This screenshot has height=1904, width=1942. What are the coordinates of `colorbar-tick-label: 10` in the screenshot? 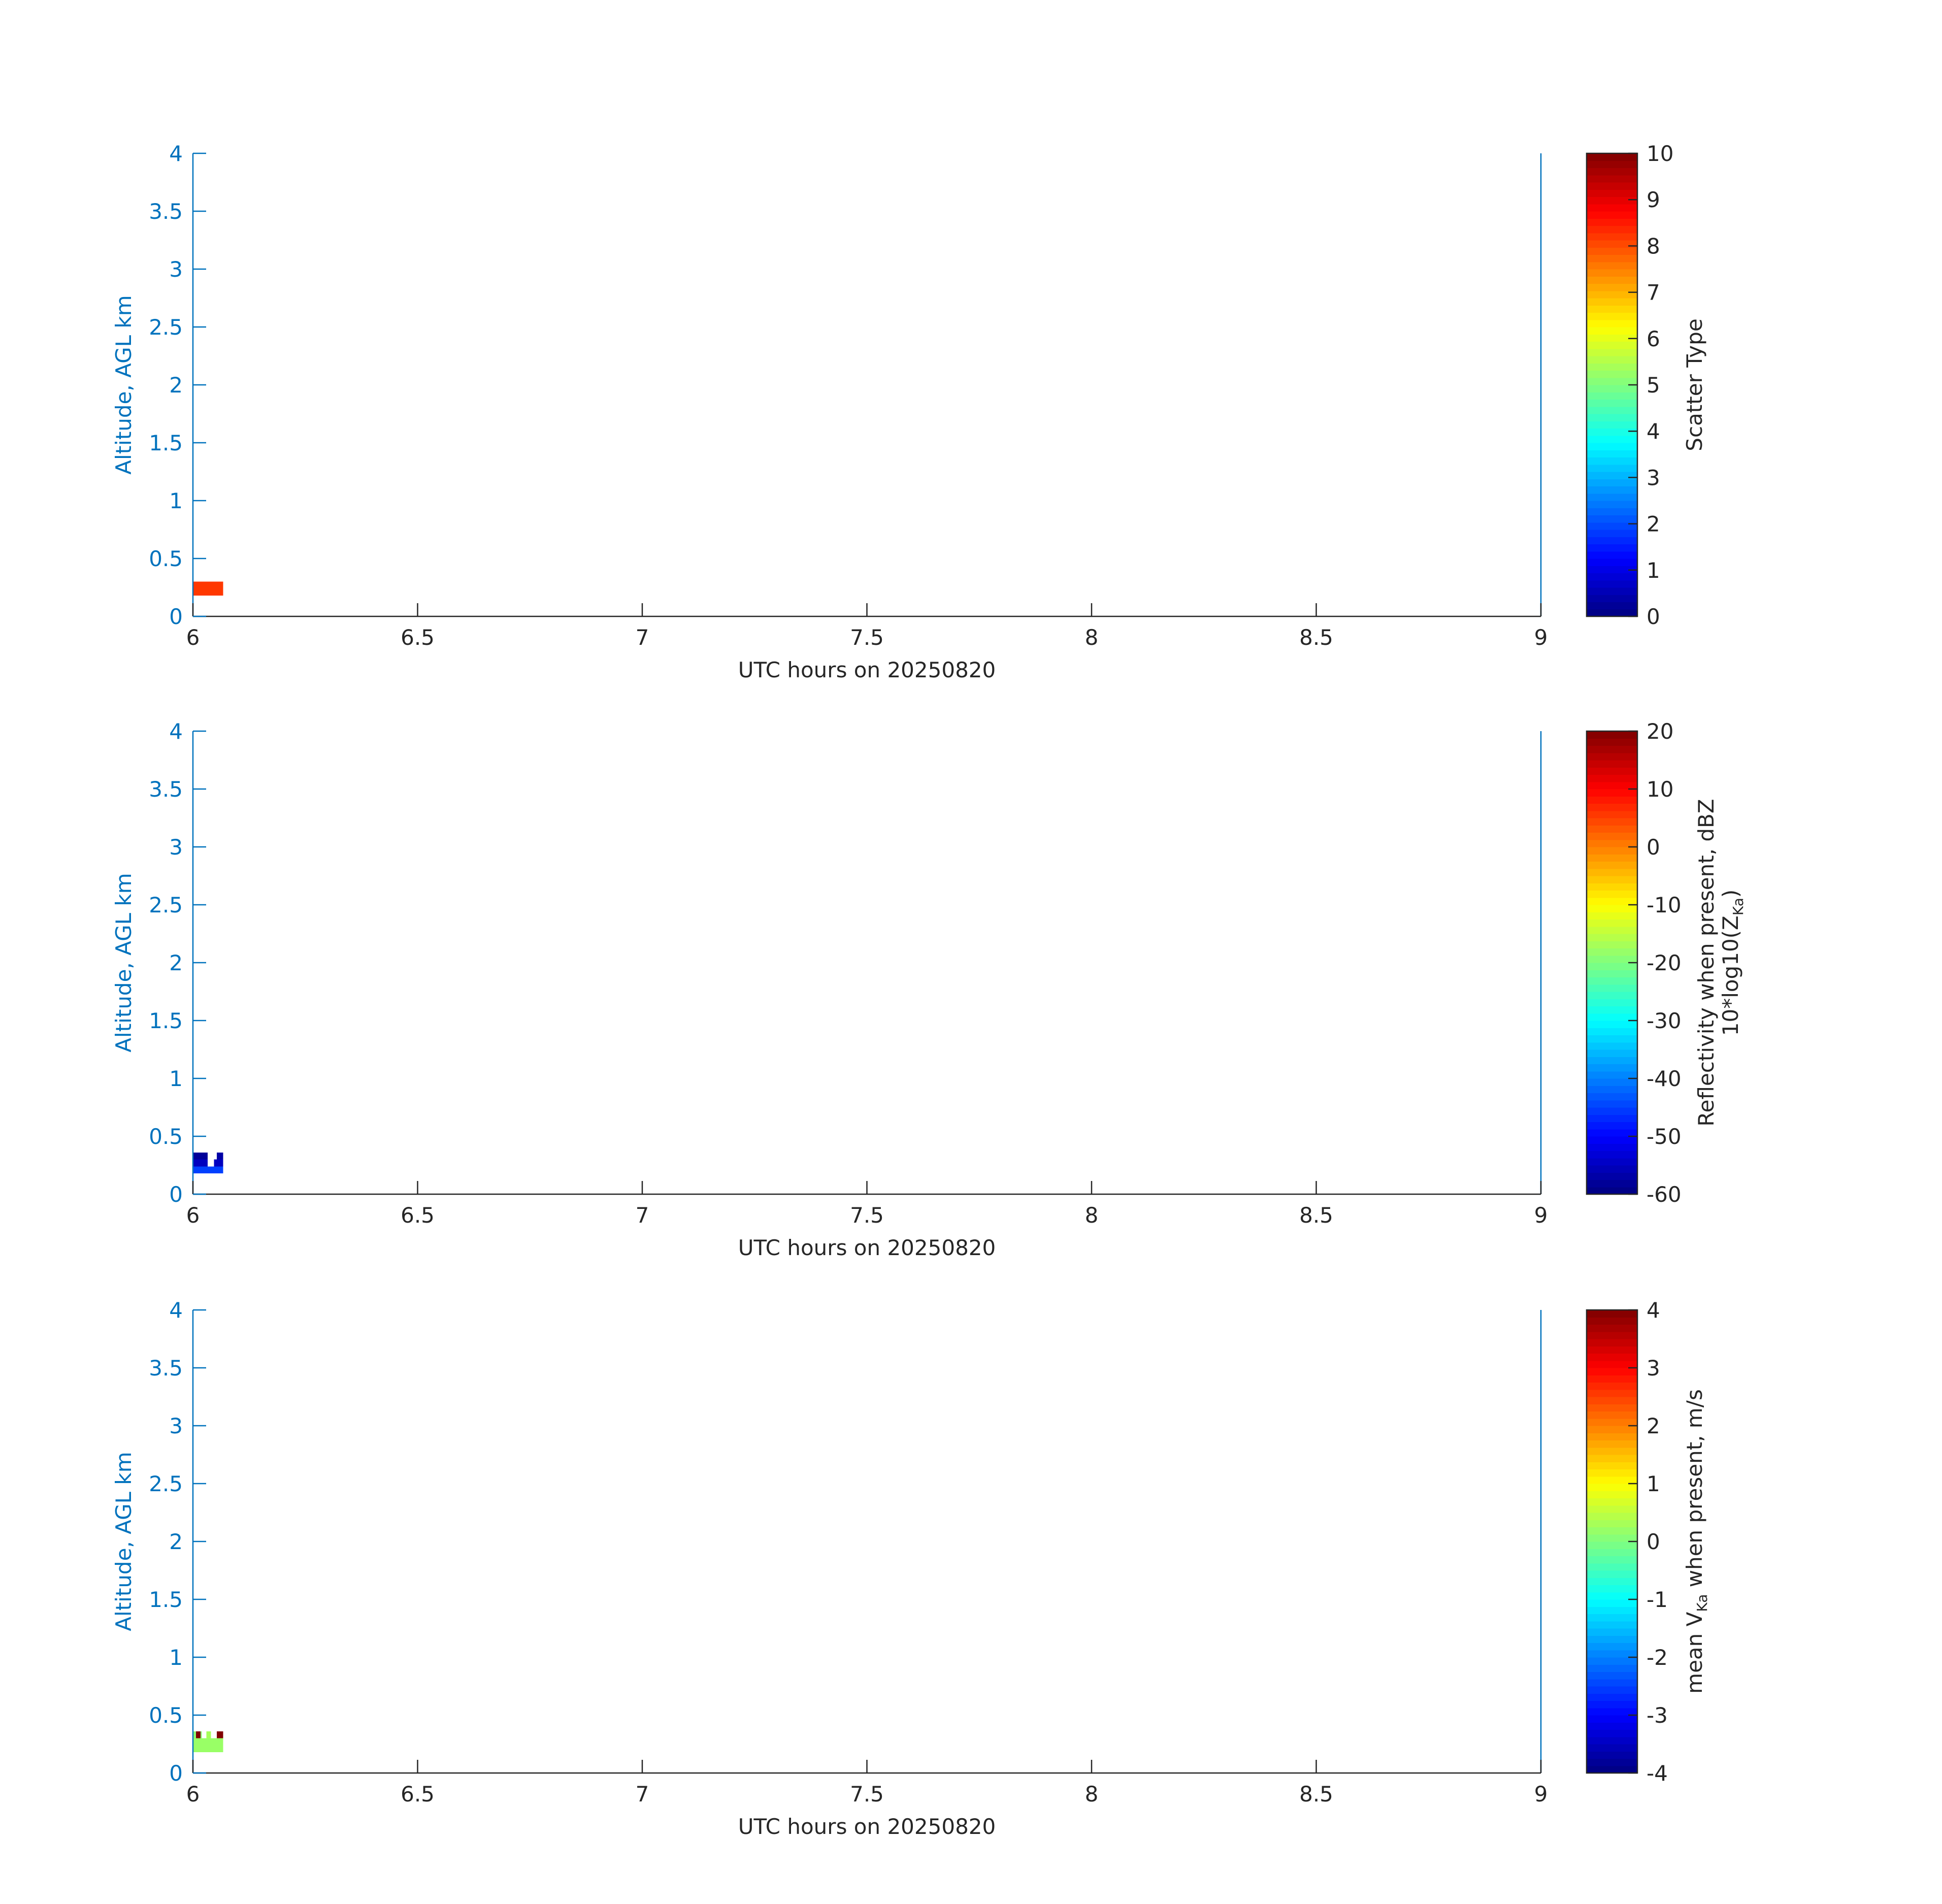 It's located at (1660, 153).